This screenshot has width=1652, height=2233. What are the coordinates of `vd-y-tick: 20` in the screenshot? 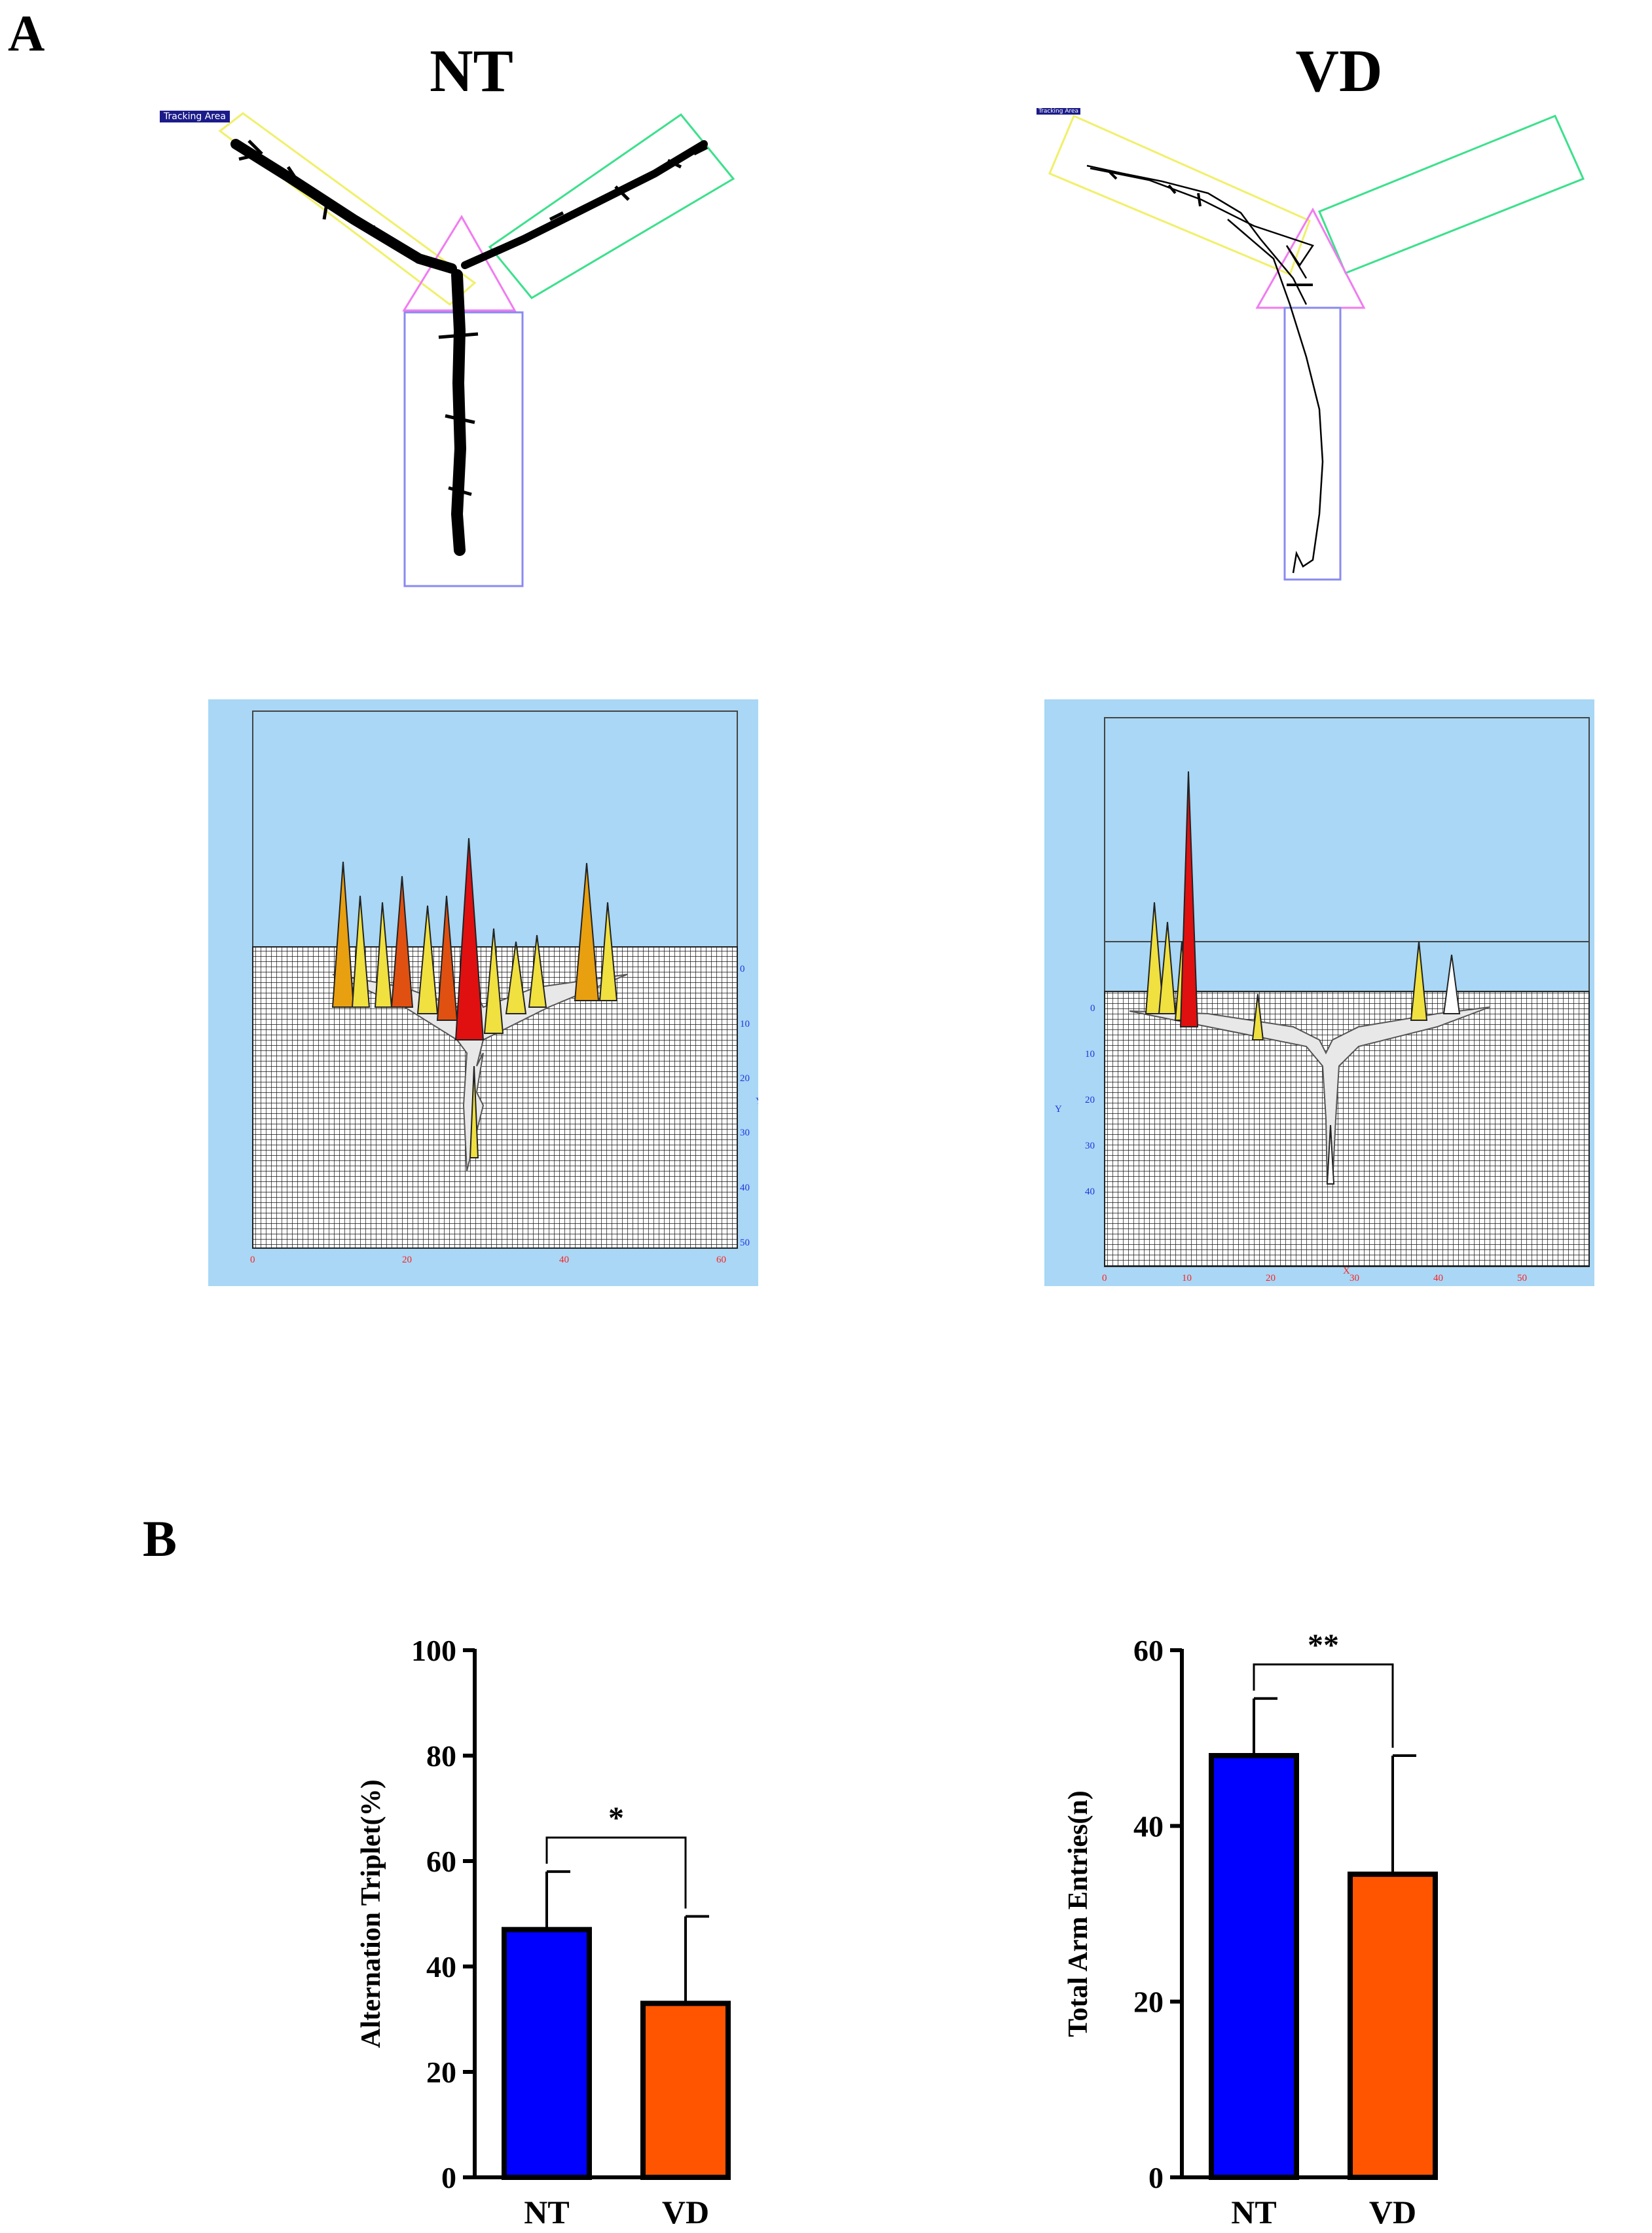 It's located at (1090, 1100).